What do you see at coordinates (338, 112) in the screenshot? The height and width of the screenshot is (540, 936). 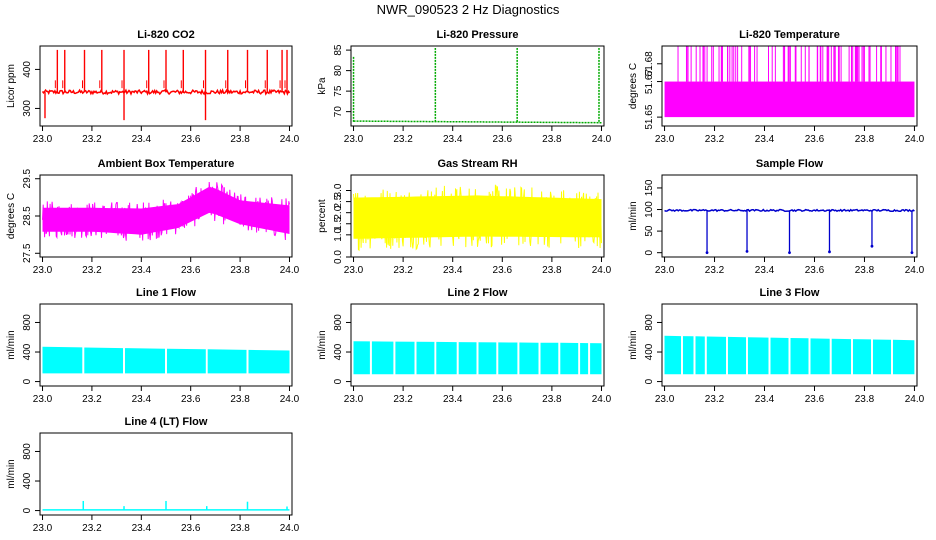 I see `y-tick-label: 70` at bounding box center [338, 112].